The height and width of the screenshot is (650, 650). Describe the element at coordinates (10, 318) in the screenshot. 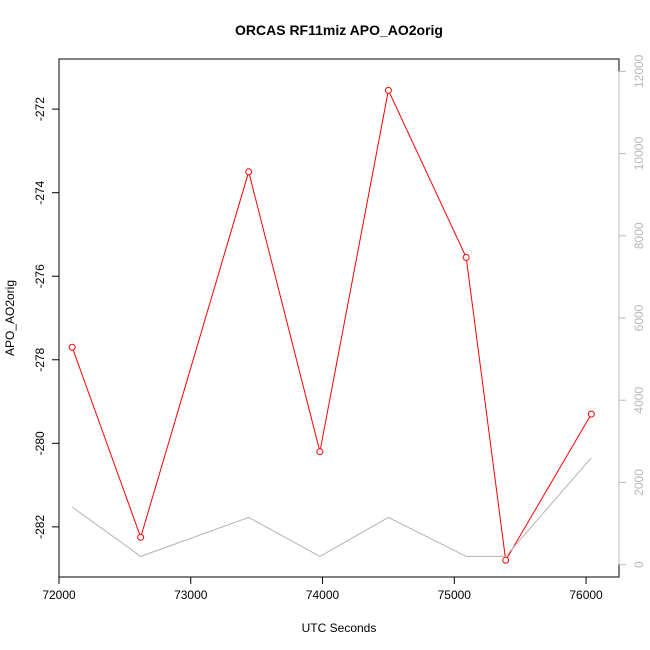

I see `y-axis-label: APO_AO2orig` at that location.